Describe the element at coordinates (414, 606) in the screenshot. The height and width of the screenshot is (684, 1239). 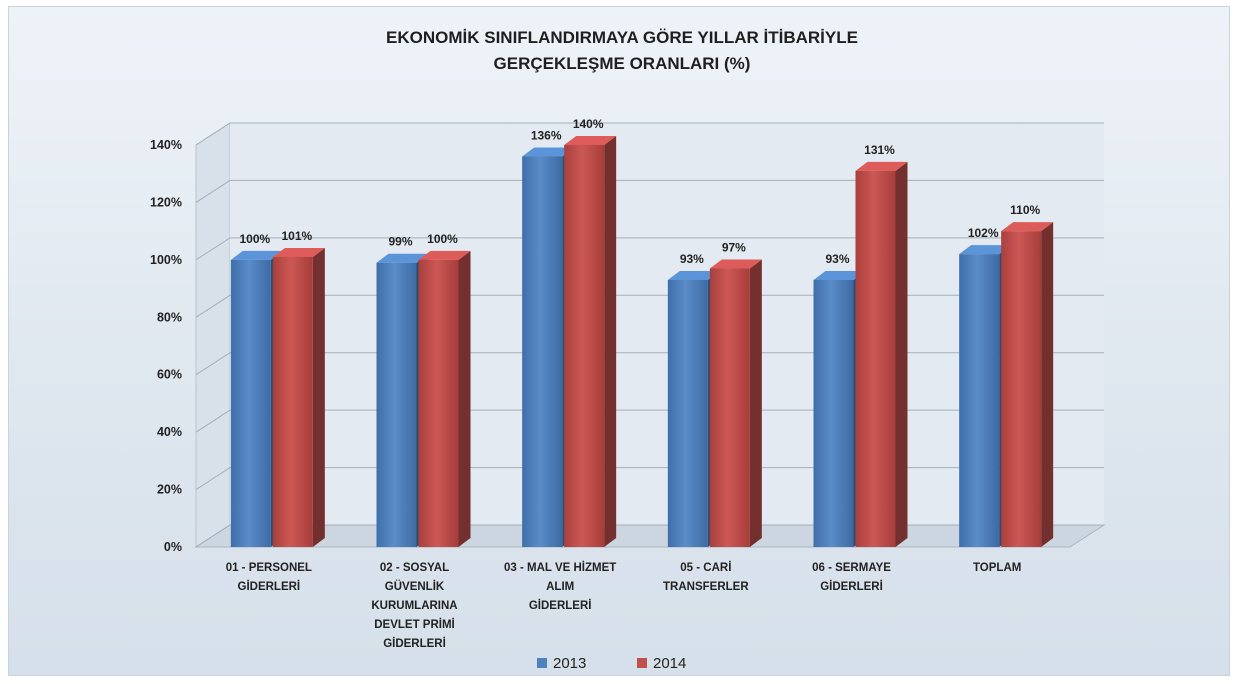
I see `x-tick-label: KURUMLARINA` at that location.